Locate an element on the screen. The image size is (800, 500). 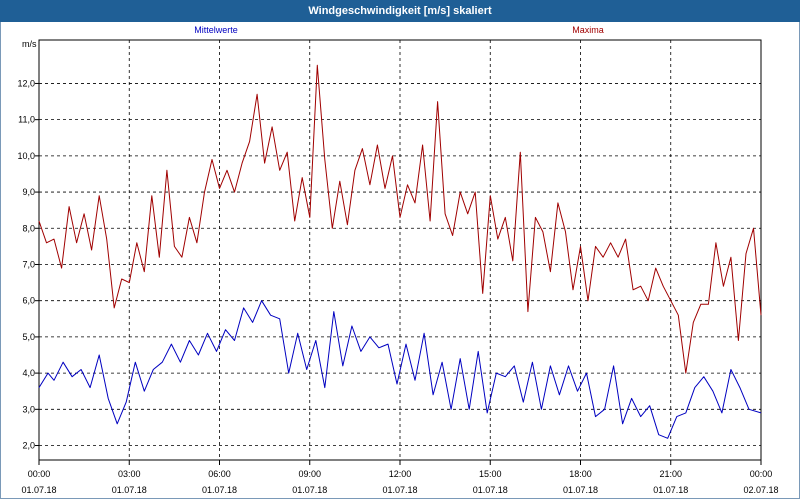
y-tick-label: 2,0 is located at coordinates (28, 446).